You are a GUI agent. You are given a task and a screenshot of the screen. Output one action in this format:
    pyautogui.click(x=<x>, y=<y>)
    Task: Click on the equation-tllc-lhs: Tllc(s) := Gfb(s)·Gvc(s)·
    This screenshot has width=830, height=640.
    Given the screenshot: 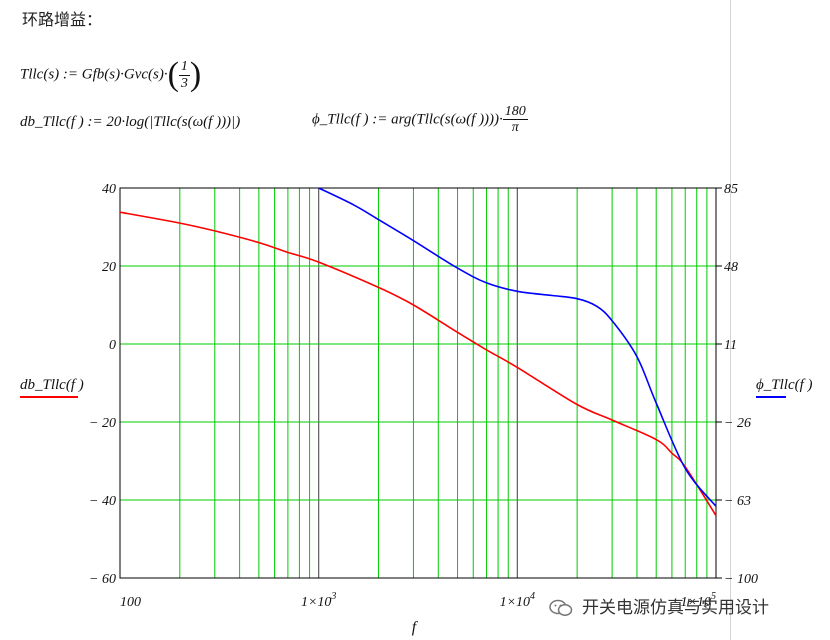 What is the action you would take?
    pyautogui.click(x=94, y=74)
    